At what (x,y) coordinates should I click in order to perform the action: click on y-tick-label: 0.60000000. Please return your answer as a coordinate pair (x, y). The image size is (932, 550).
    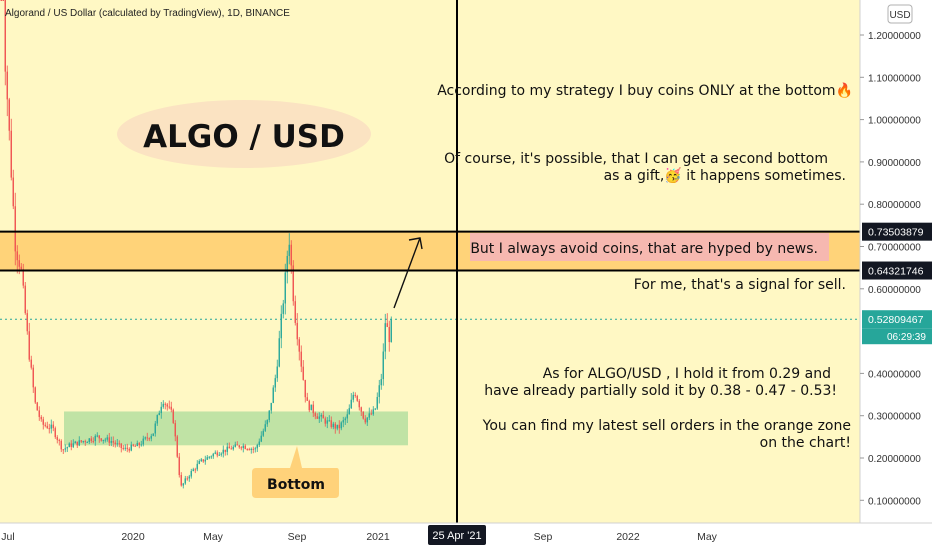
    Looking at the image, I should click on (894, 290).